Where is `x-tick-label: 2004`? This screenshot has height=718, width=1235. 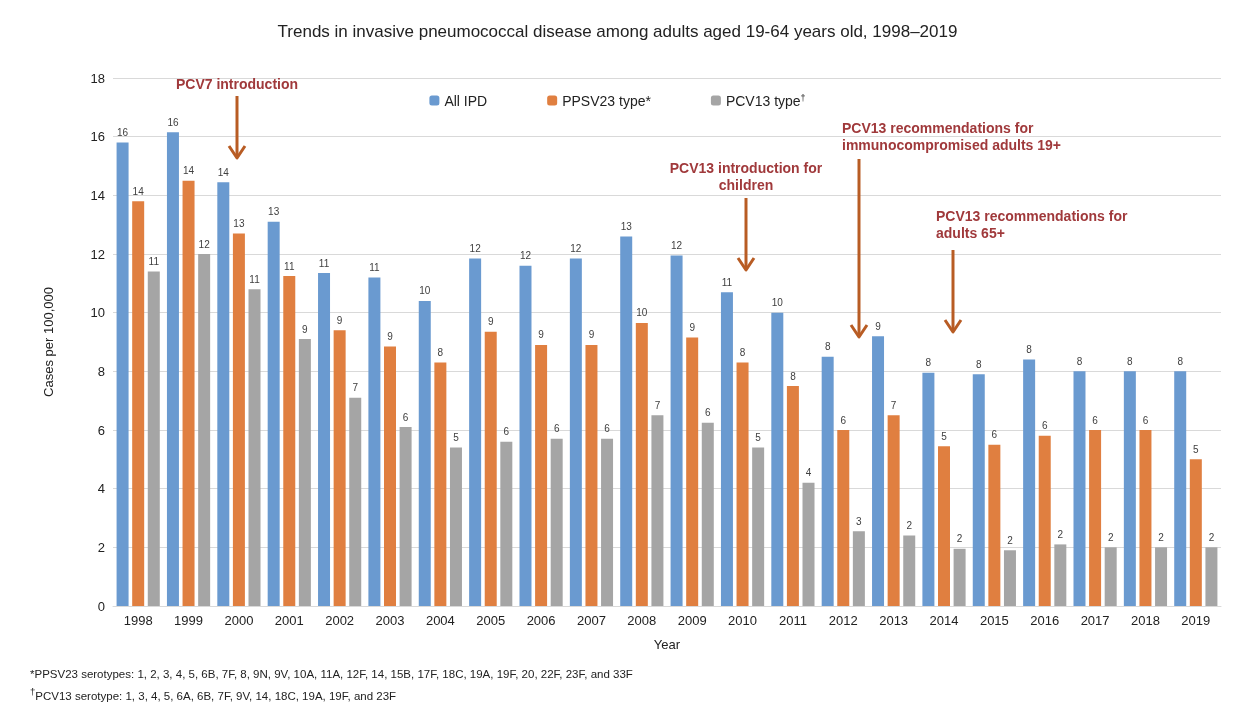 x-tick-label: 2004 is located at coordinates (440, 620).